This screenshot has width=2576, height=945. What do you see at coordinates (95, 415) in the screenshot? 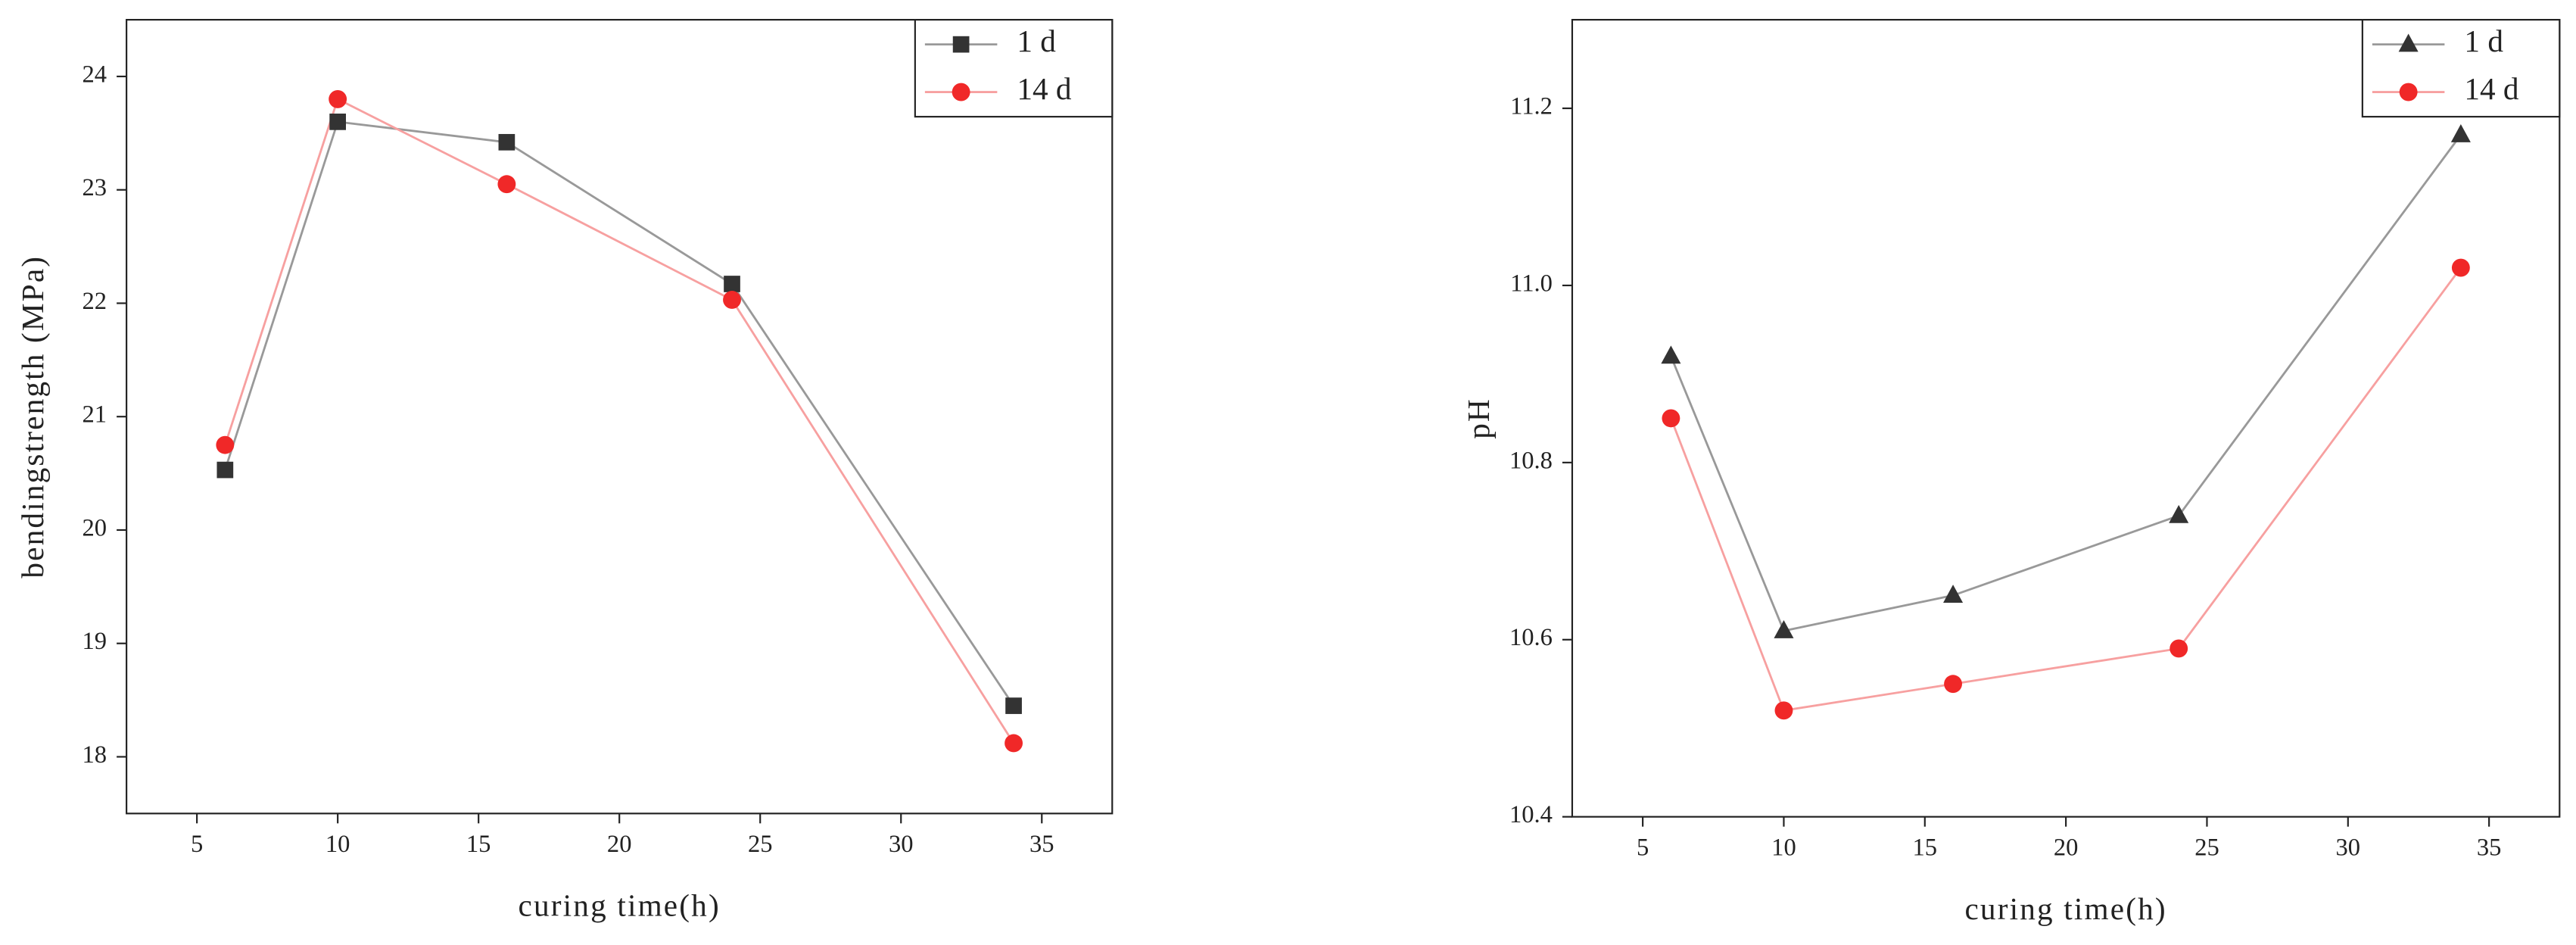
I see `y-tick-label: 21` at bounding box center [95, 415].